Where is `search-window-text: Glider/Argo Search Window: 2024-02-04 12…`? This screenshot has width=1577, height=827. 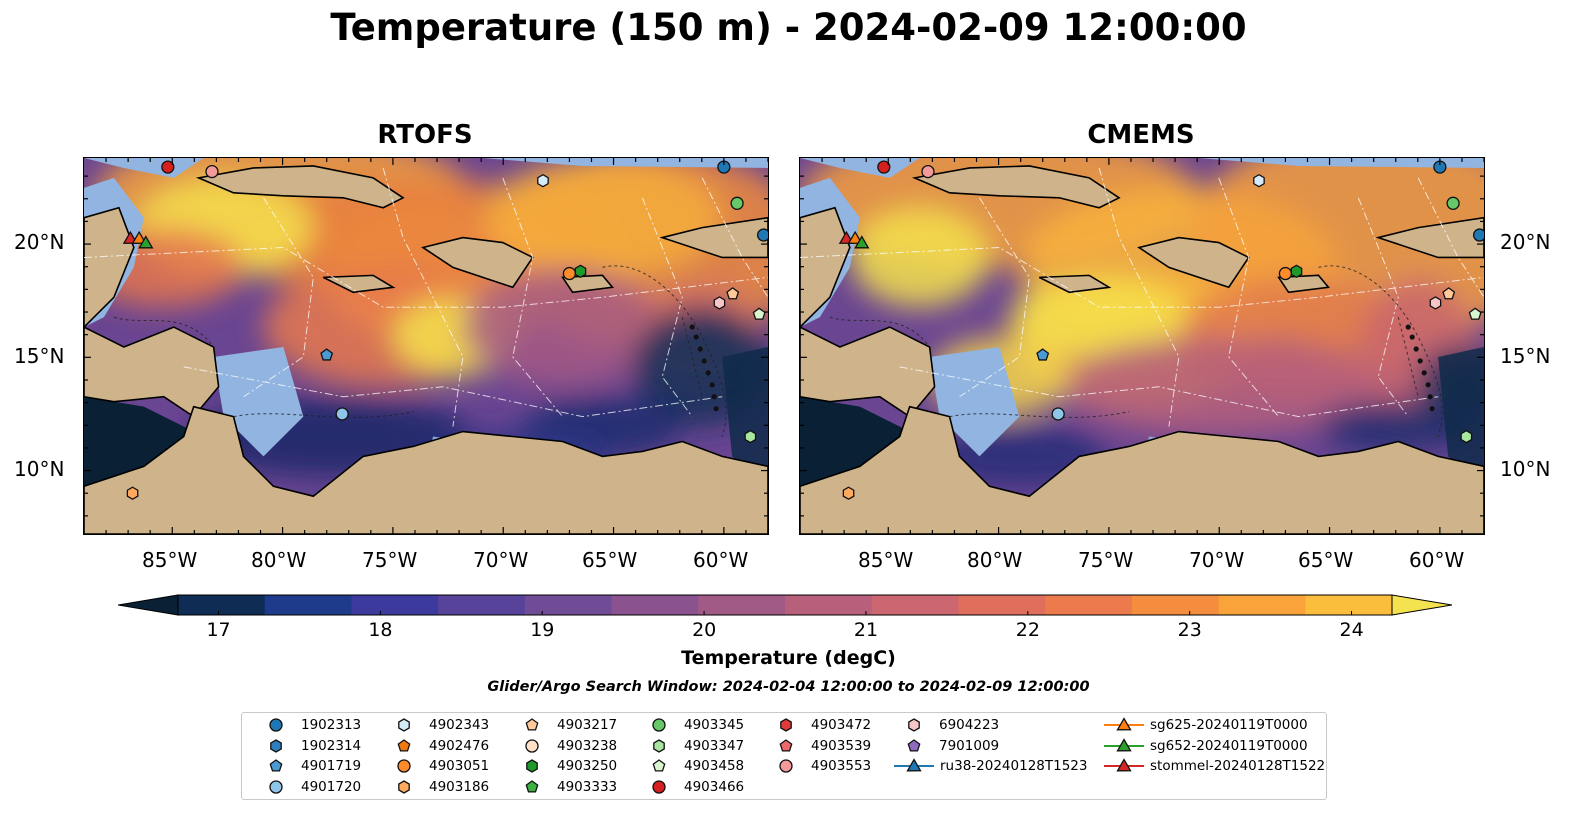
search-window-text: Glider/Argo Search Window: 2024-02-04 12… is located at coordinates (788, 687).